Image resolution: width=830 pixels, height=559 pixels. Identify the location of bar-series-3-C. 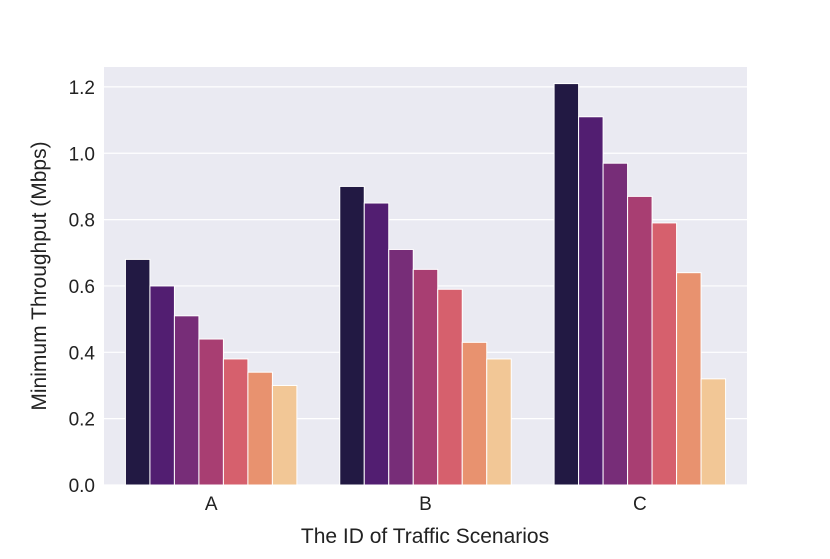
(615, 324).